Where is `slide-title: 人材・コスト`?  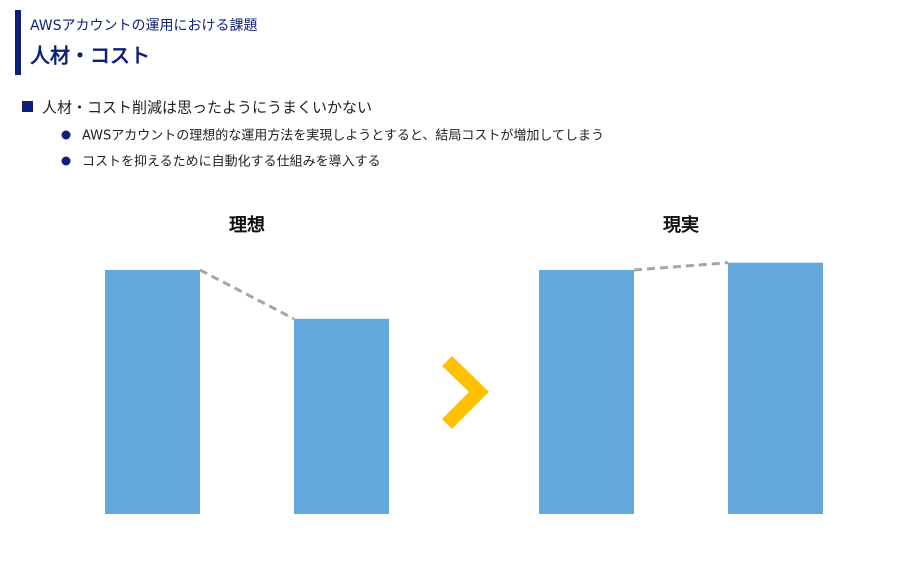 slide-title: 人材・コスト is located at coordinates (90, 56).